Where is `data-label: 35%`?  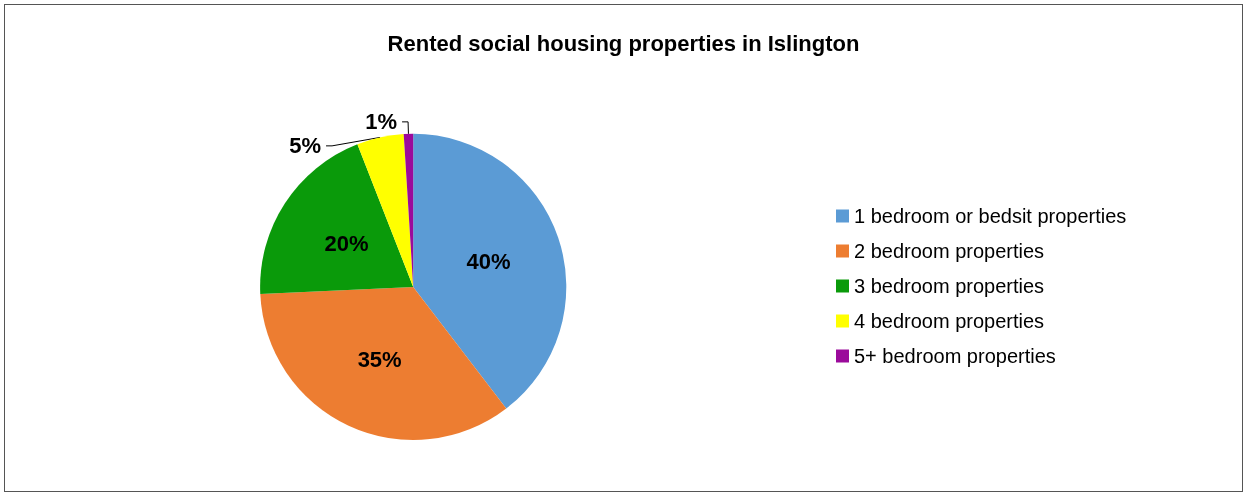
data-label: 35% is located at coordinates (379, 359).